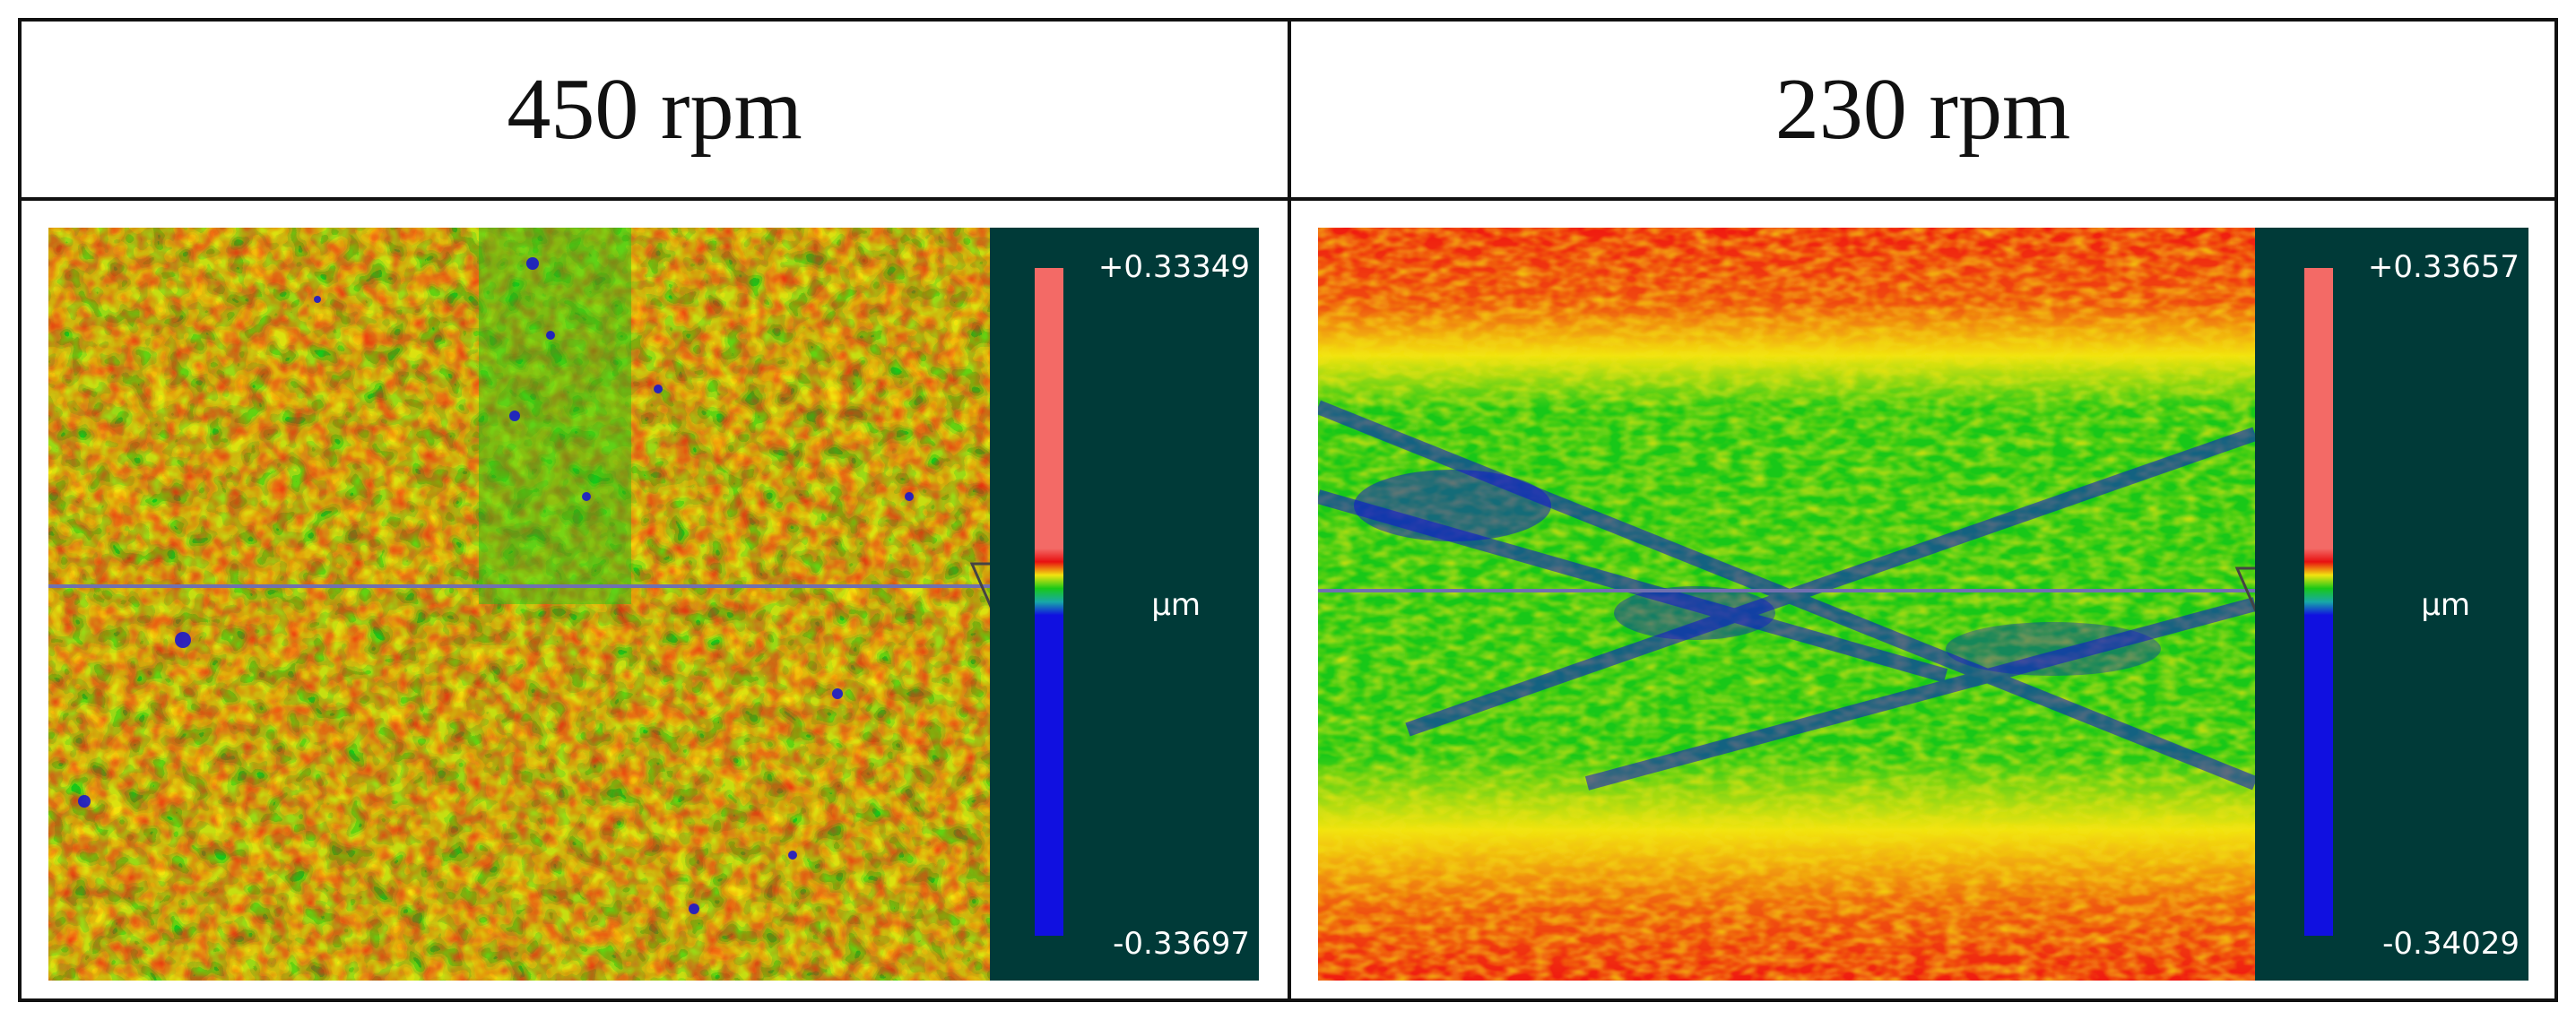  Describe the element at coordinates (1174, 267) in the screenshot. I see `scale-max-left: +0.33349` at that location.